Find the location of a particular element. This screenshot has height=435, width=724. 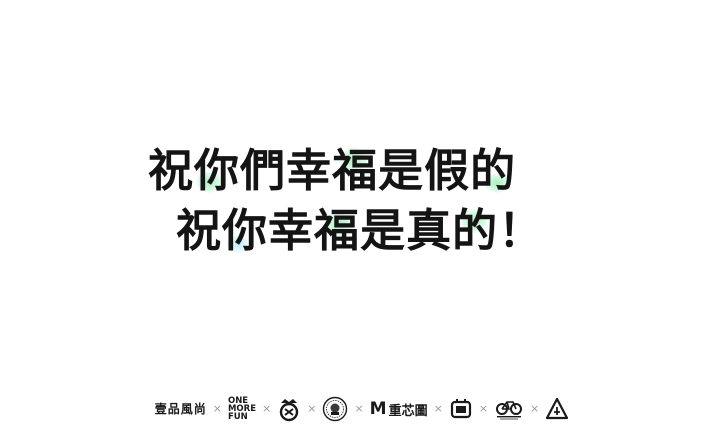

headline-line-1: 祝你們幸福是假的 is located at coordinates (332, 171).